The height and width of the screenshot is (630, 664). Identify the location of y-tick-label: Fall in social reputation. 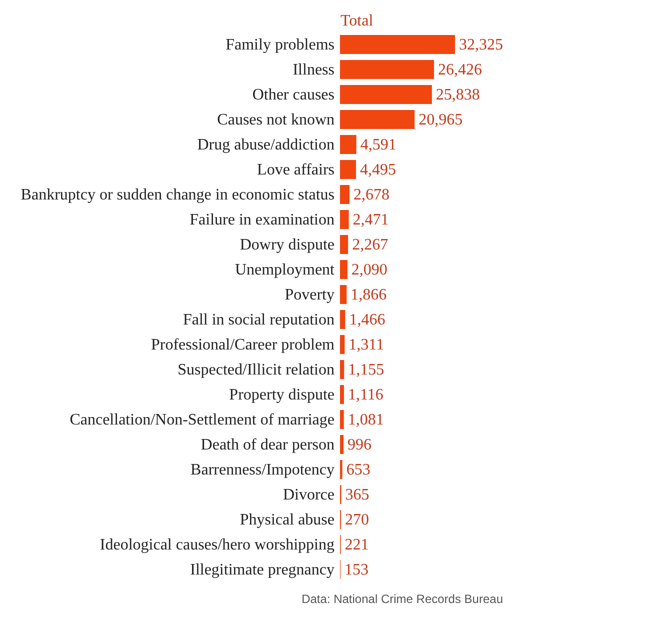
(258, 320).